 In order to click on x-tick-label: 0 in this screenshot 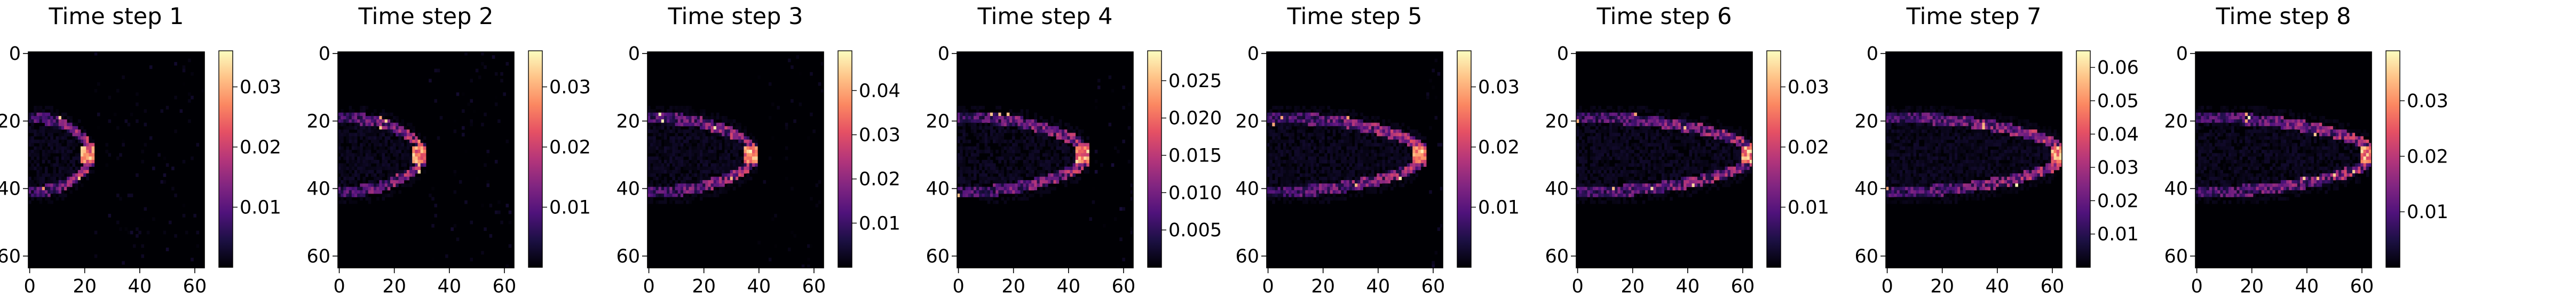, I will do `click(648, 286)`.